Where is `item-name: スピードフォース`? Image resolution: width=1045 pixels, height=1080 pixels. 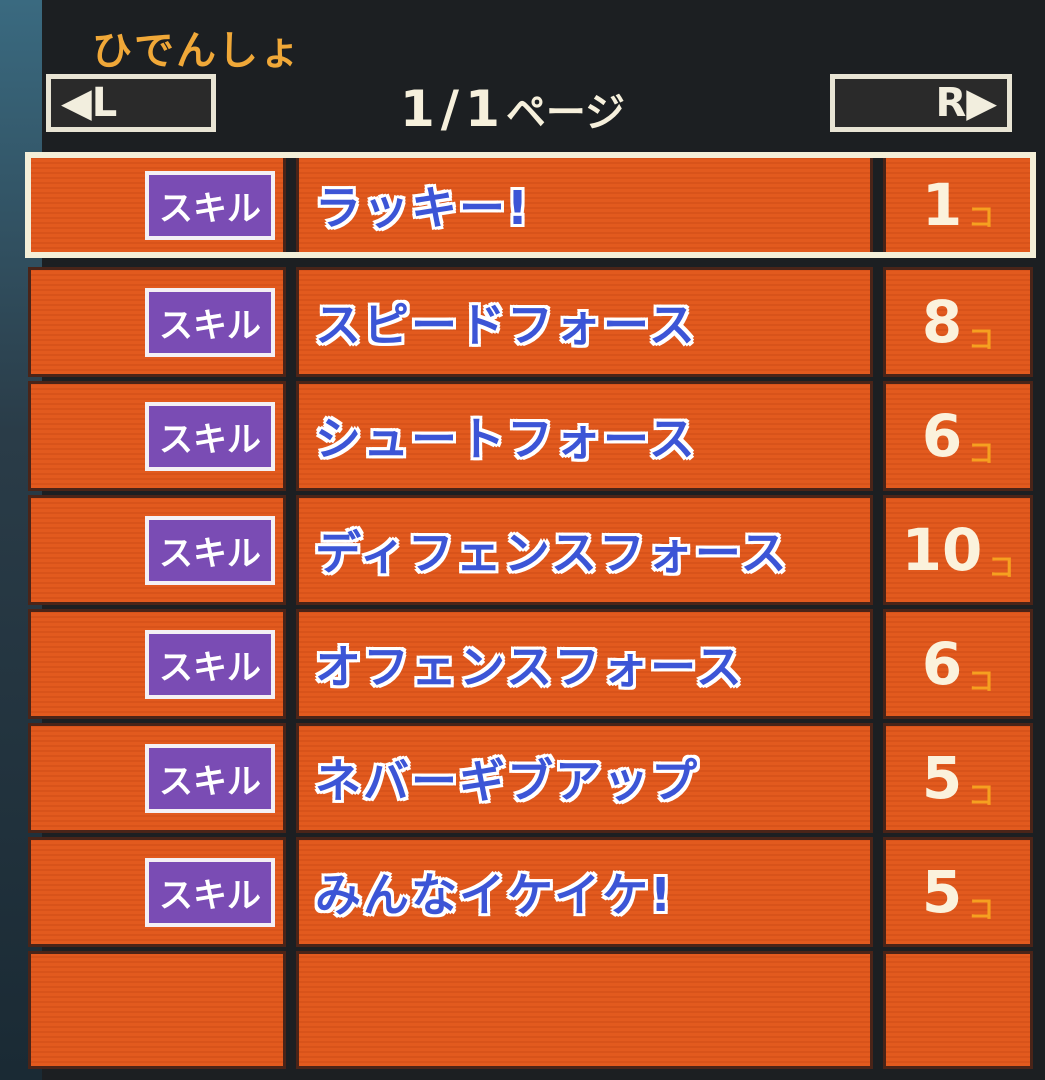 item-name: スピードフォース is located at coordinates (506, 325).